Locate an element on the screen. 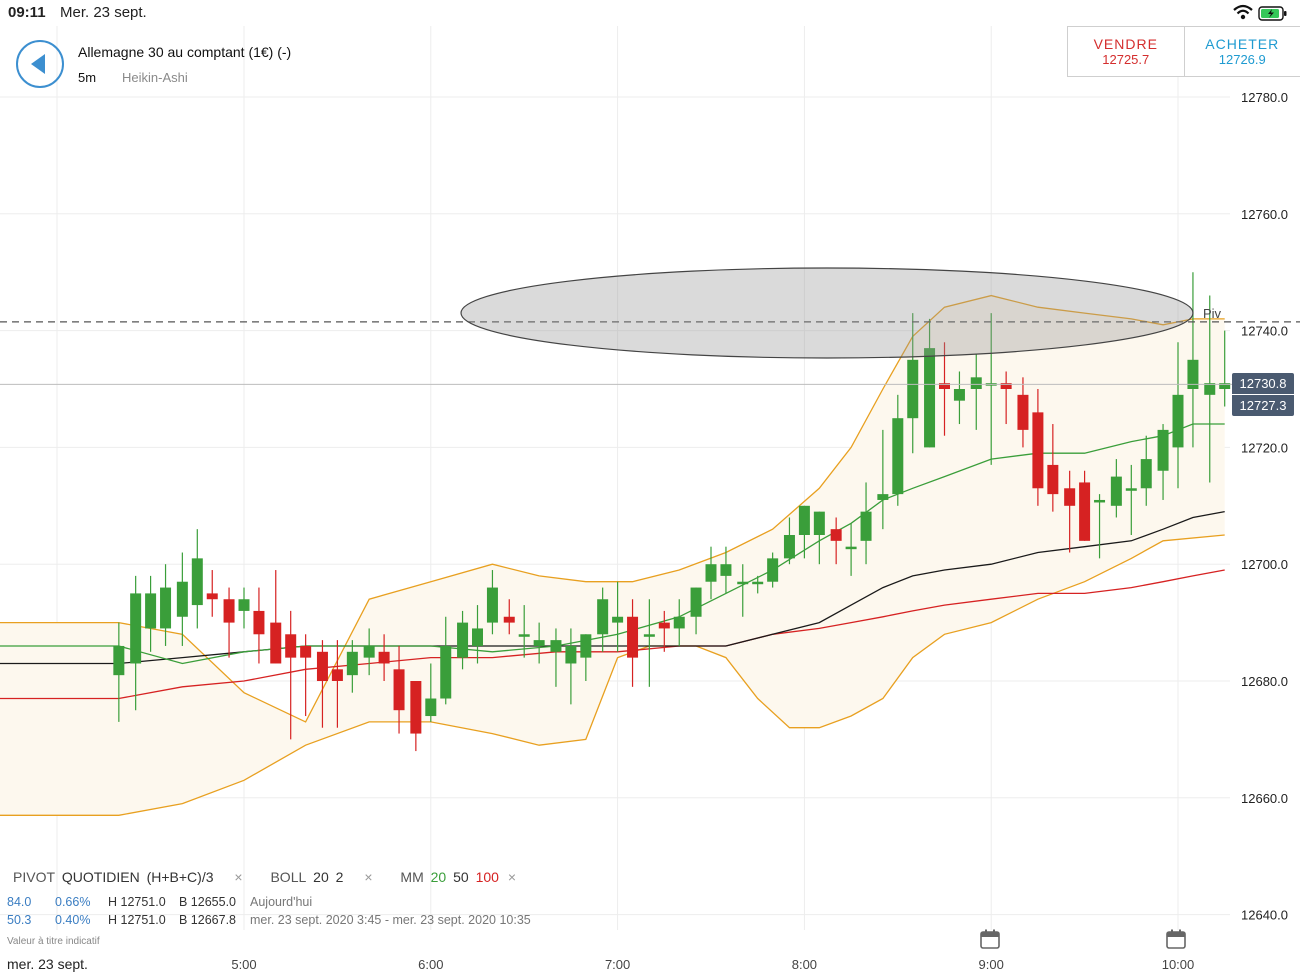  y-tick-label: 12680.0 is located at coordinates (1264, 681).